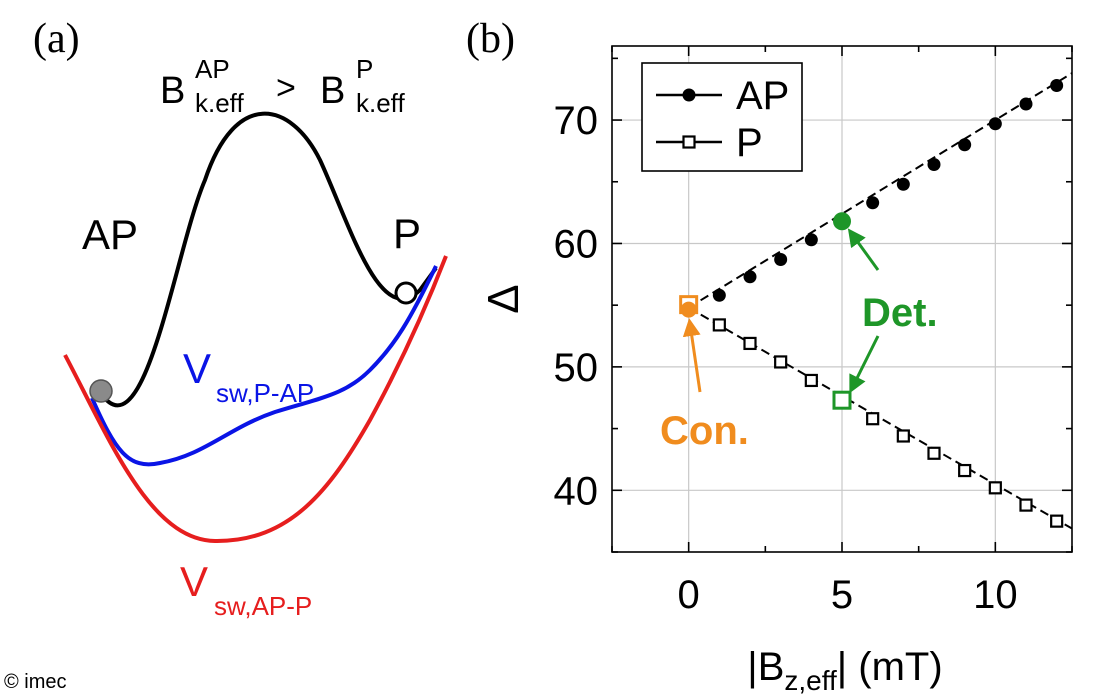 Image resolution: width=1116 pixels, height=697 pixels. Describe the element at coordinates (212, 69) in the screenshot. I see `b-ap-superscript: AP` at that location.